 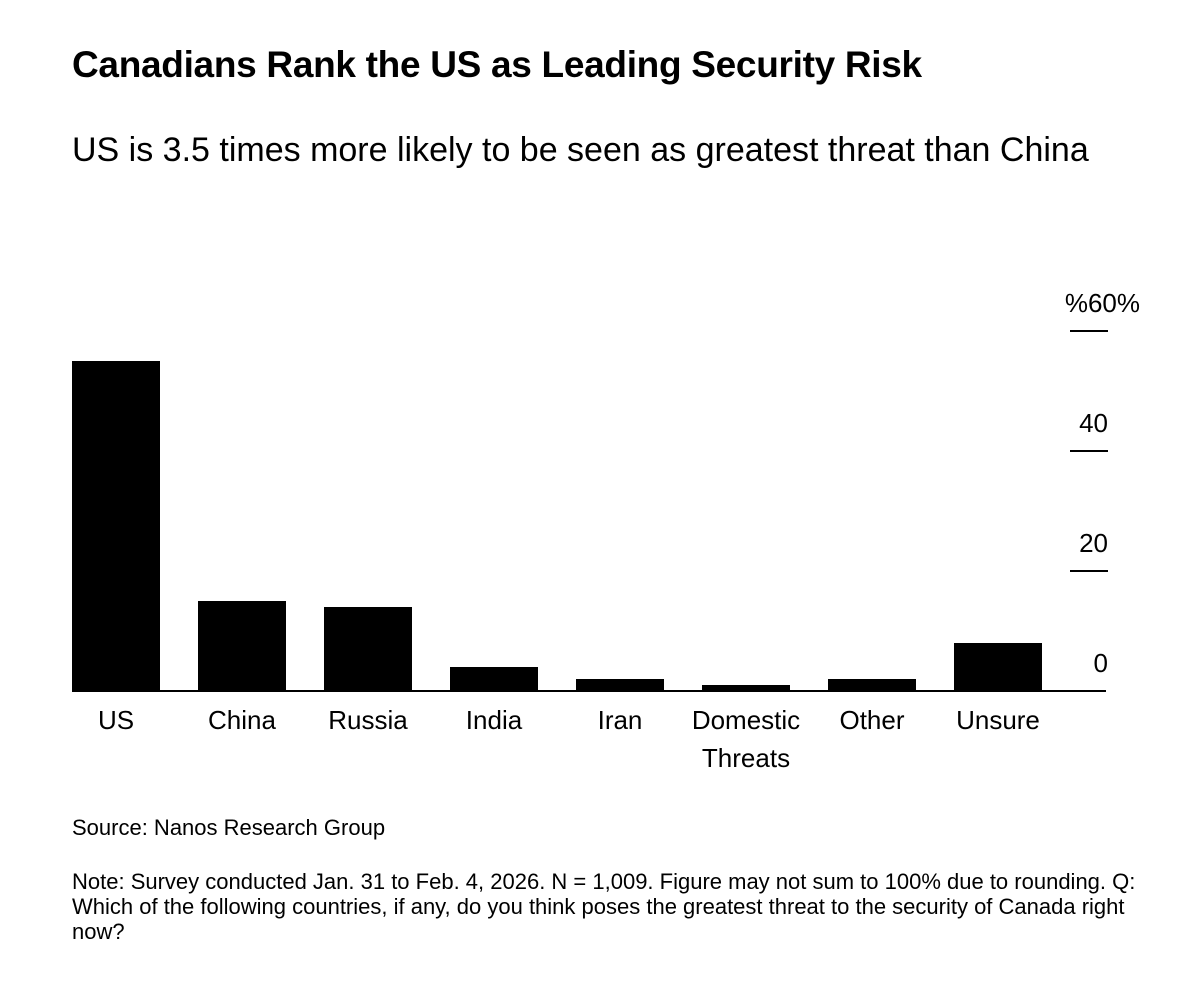 What do you see at coordinates (1102, 303) in the screenshot?
I see `y-tick-label: %60%` at bounding box center [1102, 303].